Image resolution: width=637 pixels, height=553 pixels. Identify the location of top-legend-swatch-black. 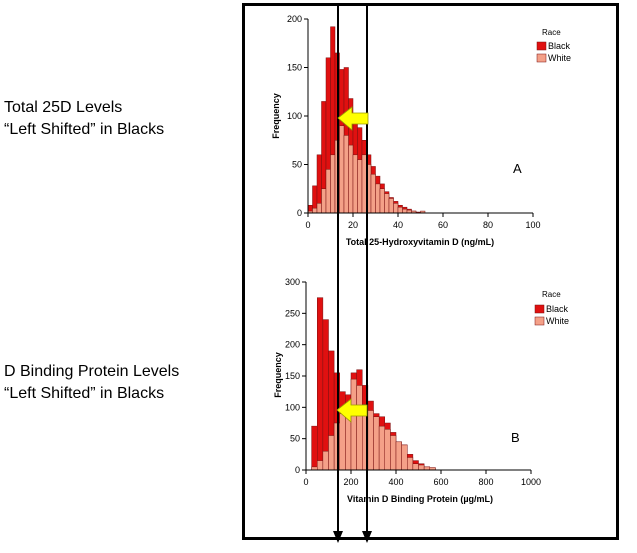
(541, 46).